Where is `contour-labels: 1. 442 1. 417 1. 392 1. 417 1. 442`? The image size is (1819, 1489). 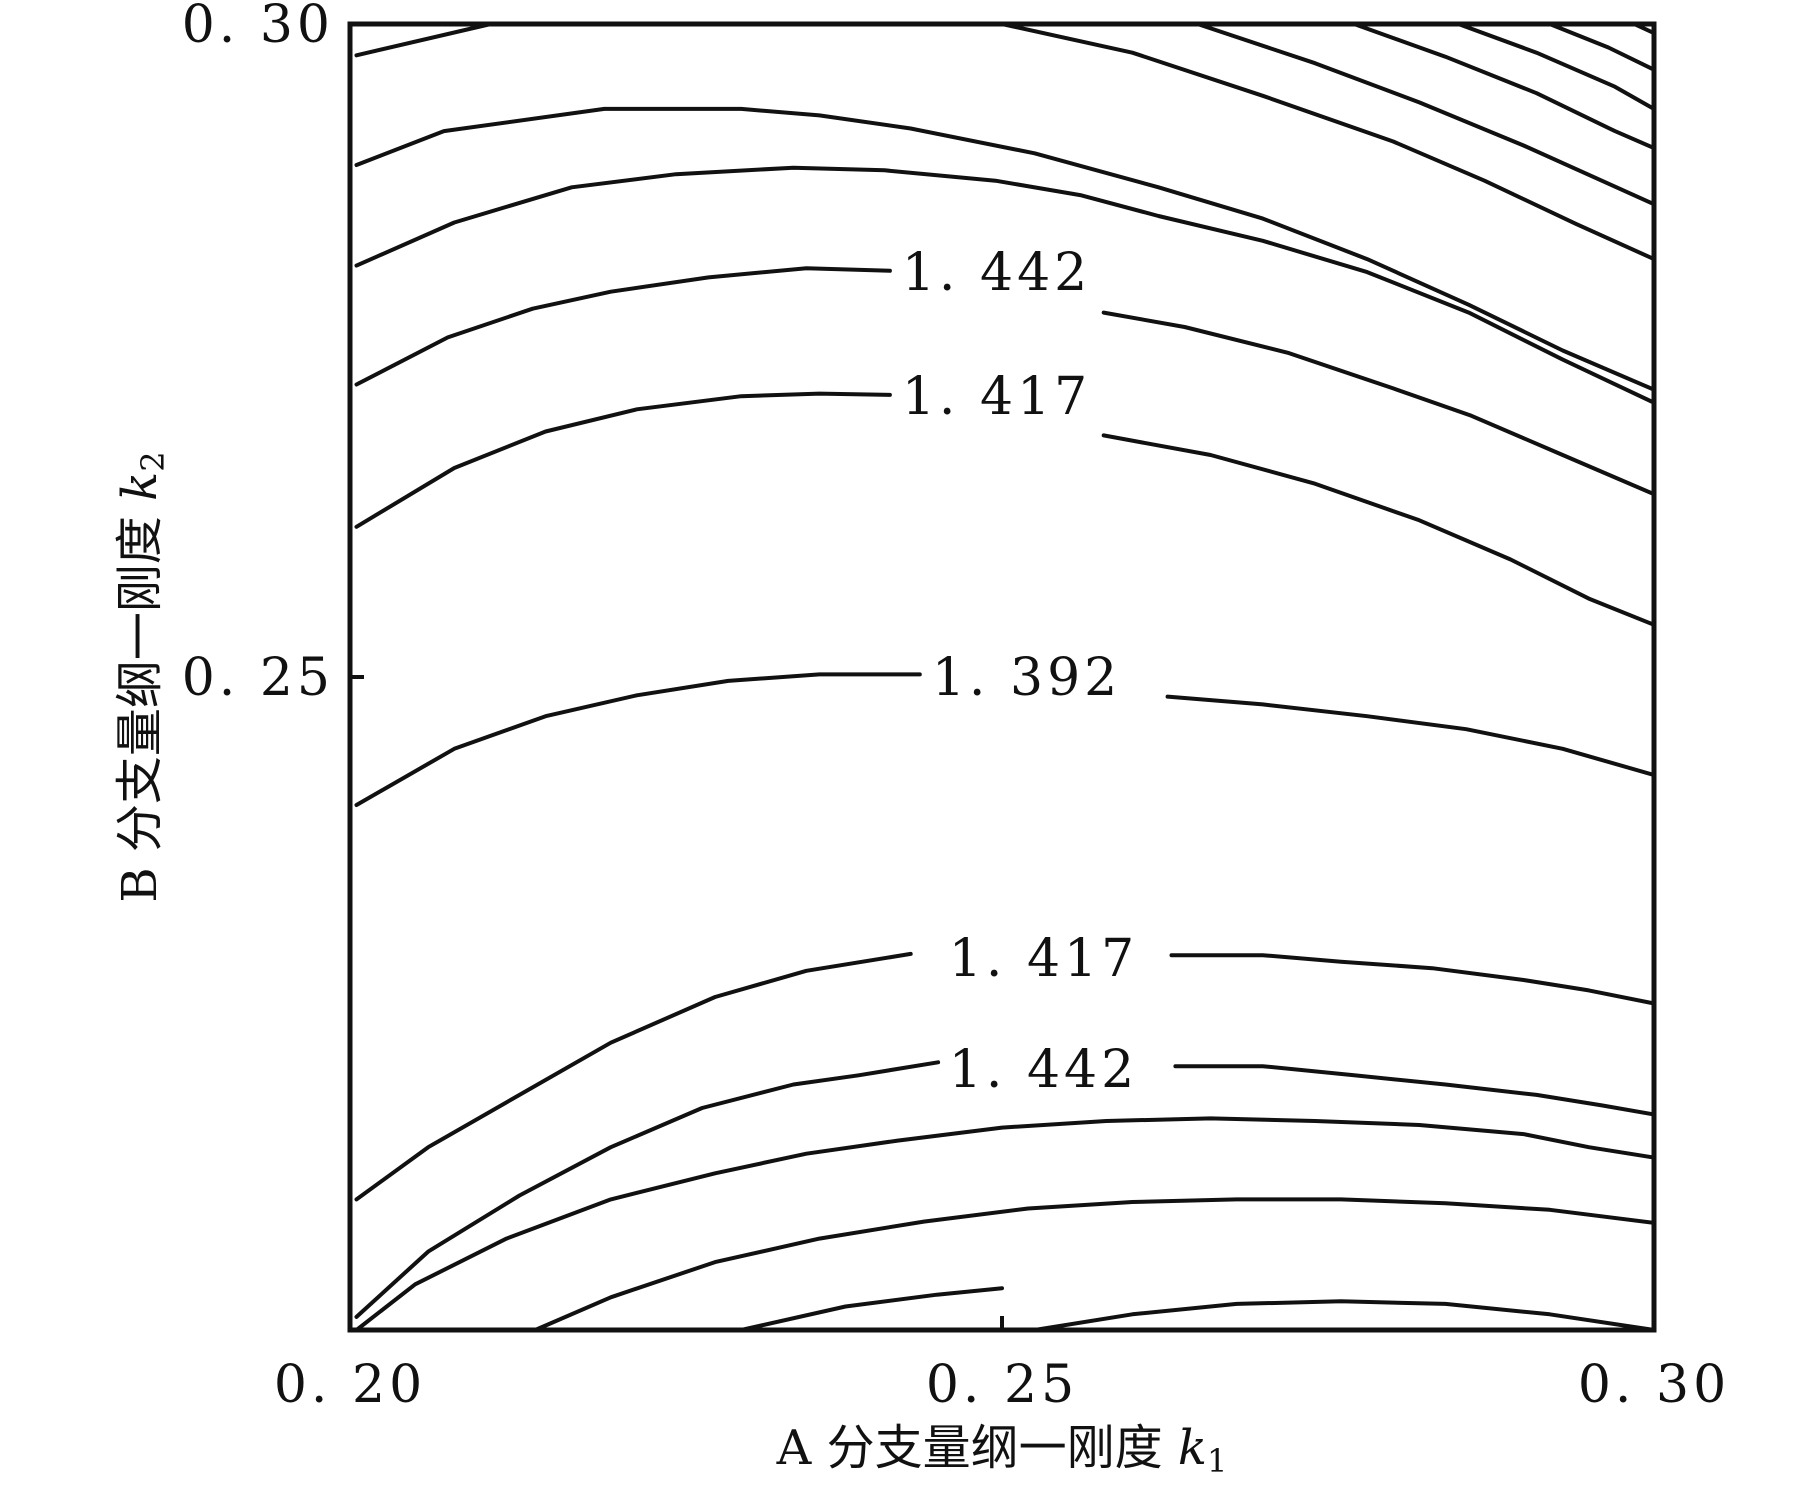 contour-labels: 1. 442 1. 417 1. 392 1. 417 1. 442 is located at coordinates (1020, 671).